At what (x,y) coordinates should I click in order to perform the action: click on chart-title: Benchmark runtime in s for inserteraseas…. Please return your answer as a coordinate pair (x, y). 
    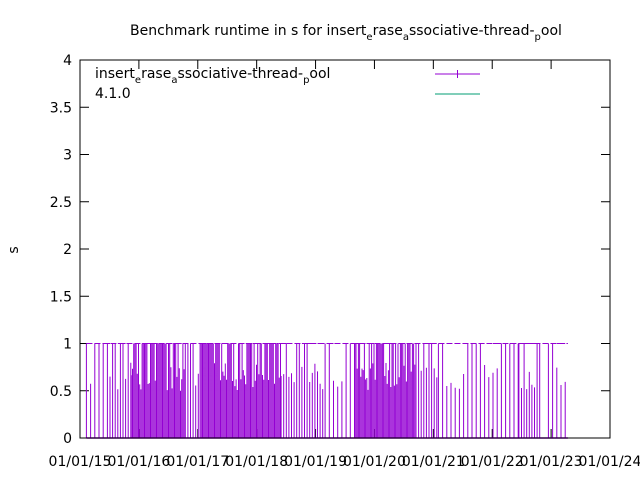
    Looking at the image, I should click on (346, 33).